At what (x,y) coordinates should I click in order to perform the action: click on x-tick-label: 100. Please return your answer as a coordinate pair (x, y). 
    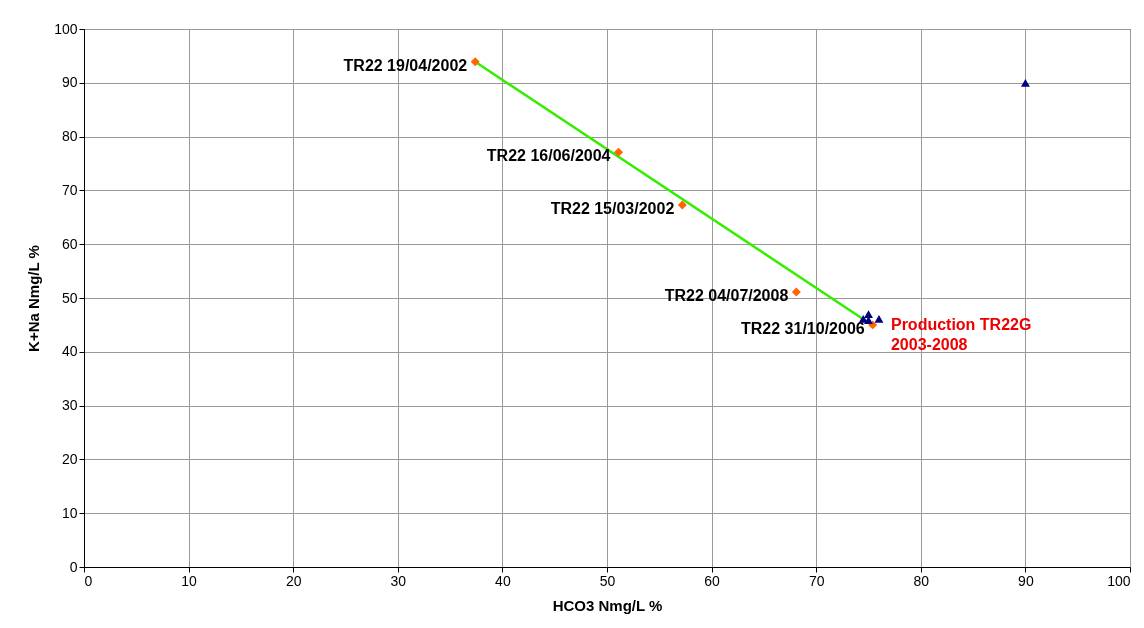
    Looking at the image, I should click on (1119, 580).